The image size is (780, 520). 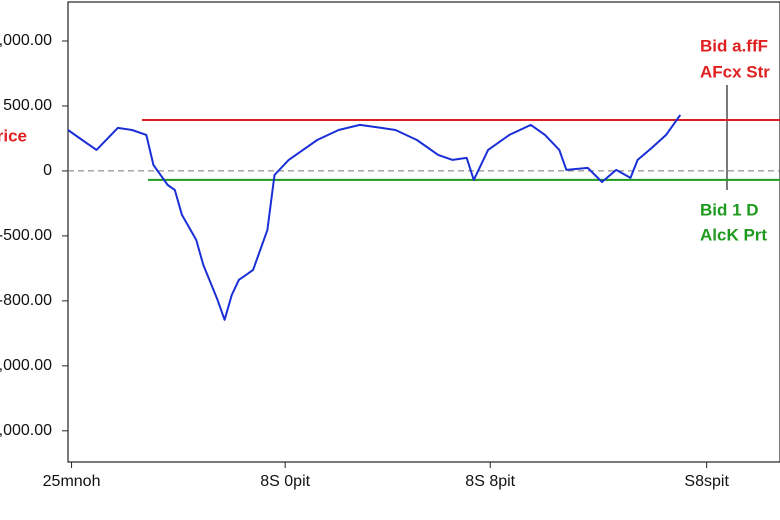 I want to click on annotation: AlcK Prt, so click(x=733, y=234).